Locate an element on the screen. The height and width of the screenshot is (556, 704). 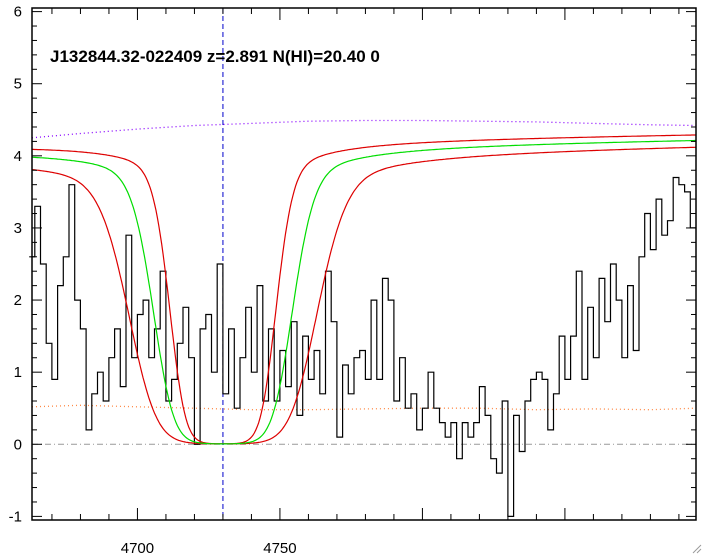
error-spectrum is located at coordinates (364, 407).